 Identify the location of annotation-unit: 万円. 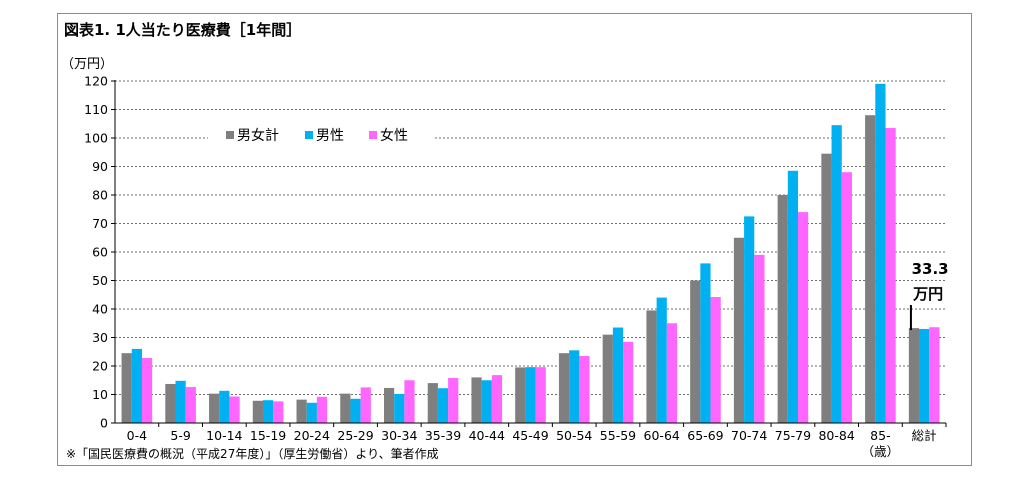
(927, 294).